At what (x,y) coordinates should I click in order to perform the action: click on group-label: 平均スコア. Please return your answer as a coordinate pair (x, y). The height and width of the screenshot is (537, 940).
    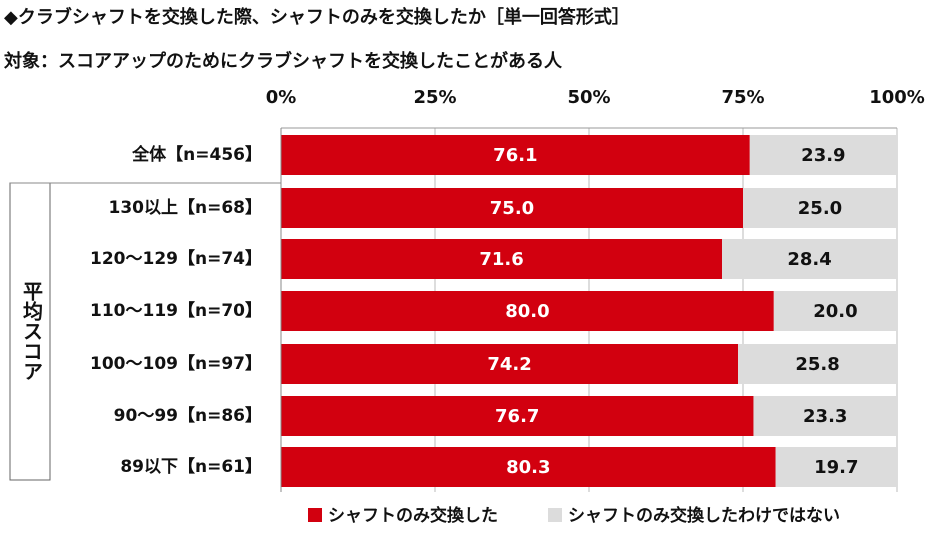
    Looking at the image, I should click on (32, 331).